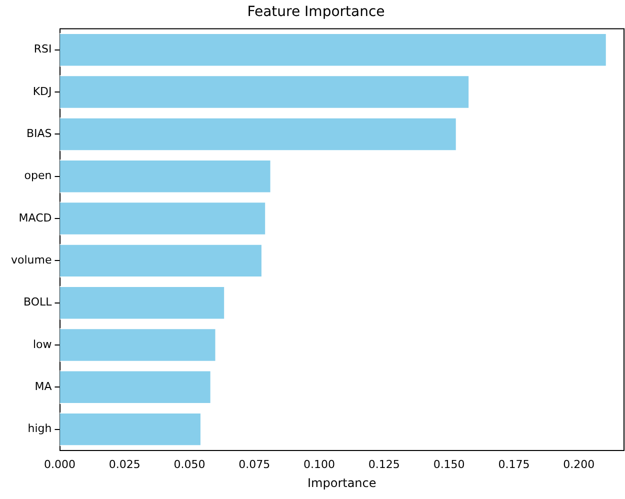  What do you see at coordinates (38, 302) in the screenshot?
I see `y-tick-label: BOLL` at bounding box center [38, 302].